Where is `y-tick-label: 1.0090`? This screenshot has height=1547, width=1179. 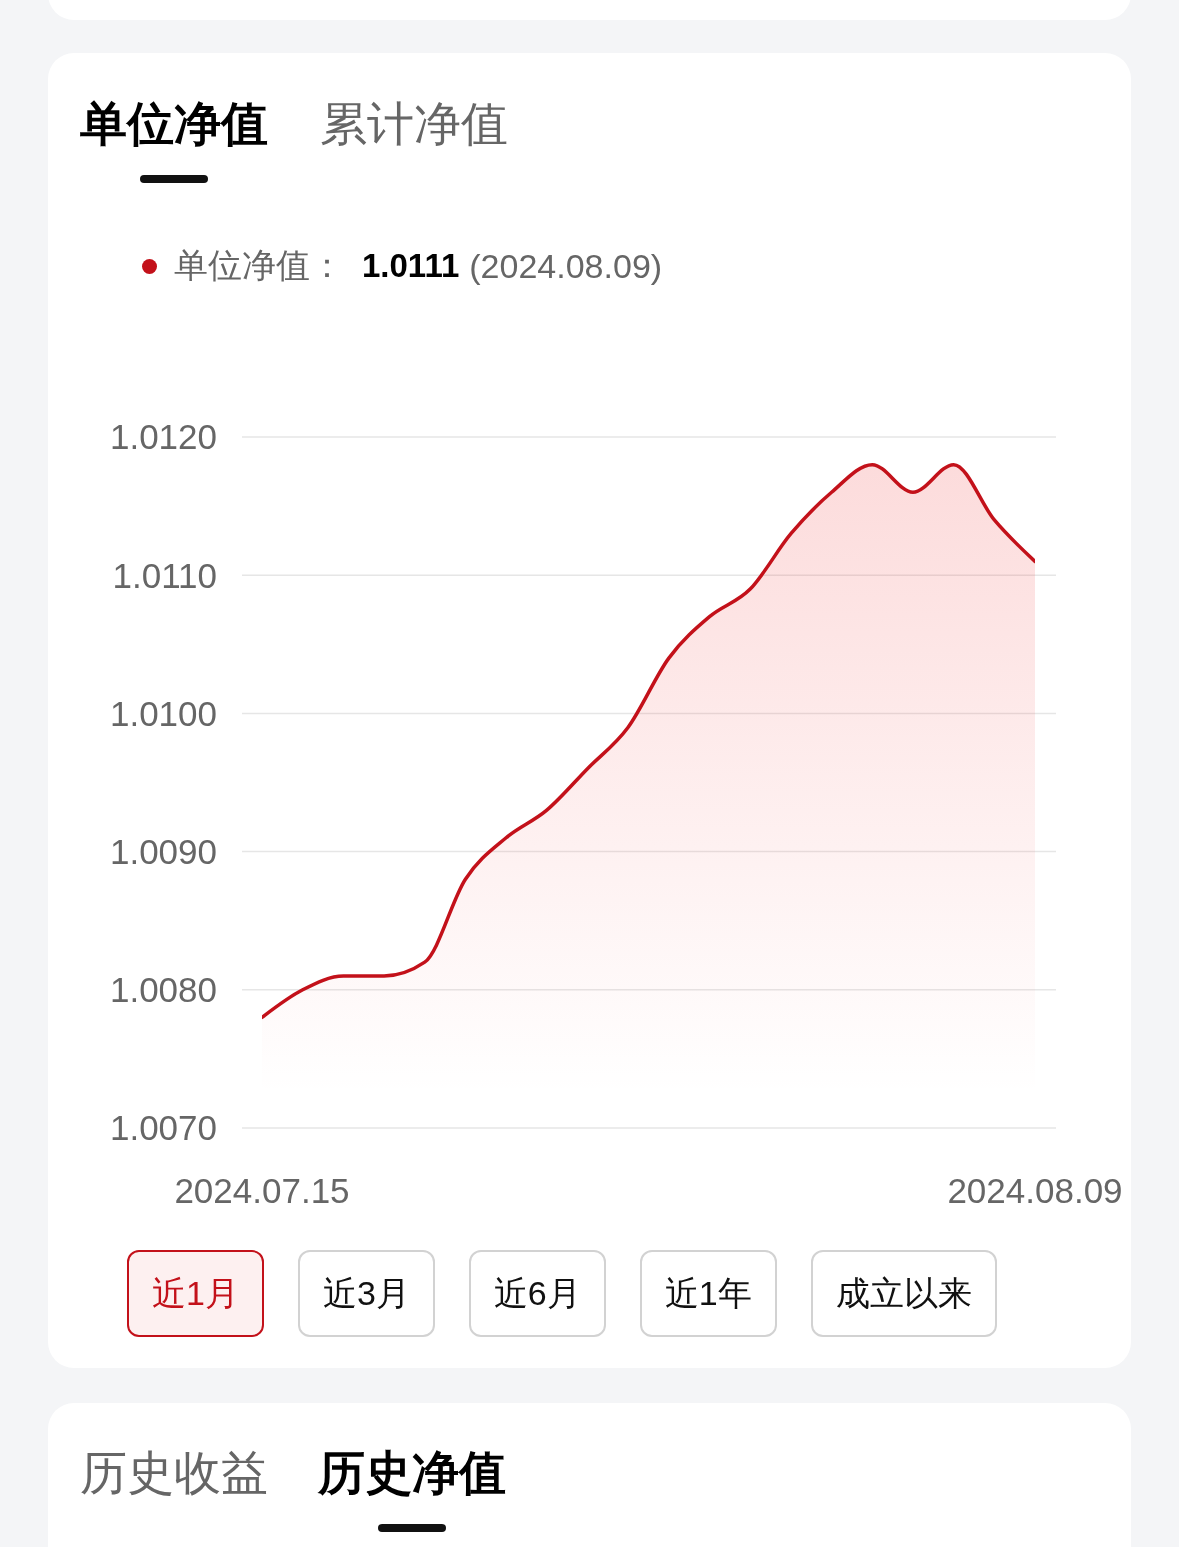
y-tick-label: 1.0090 is located at coordinates (163, 852).